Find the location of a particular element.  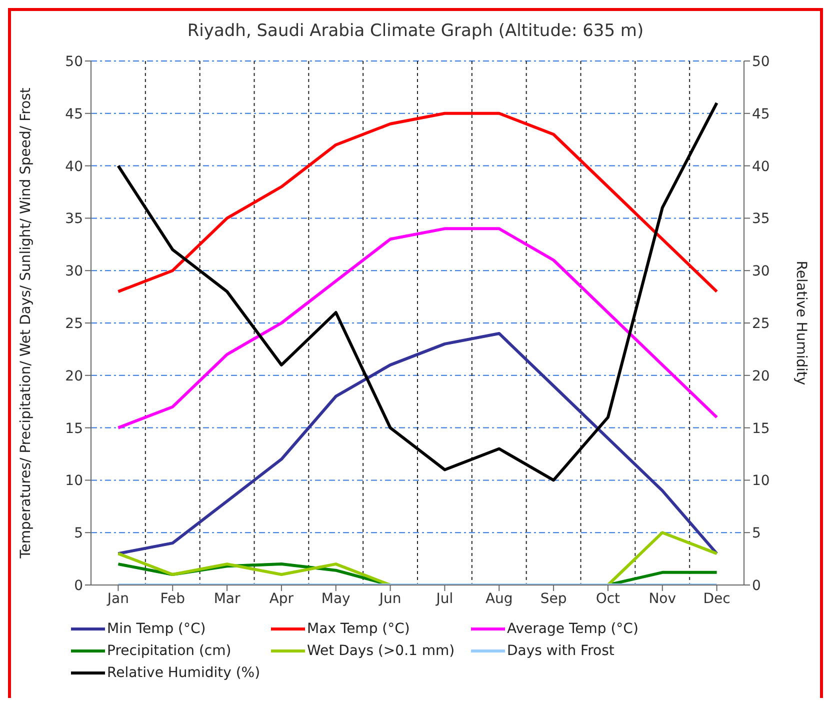

legend-label: Min Temp (°C) is located at coordinates (156, 629).